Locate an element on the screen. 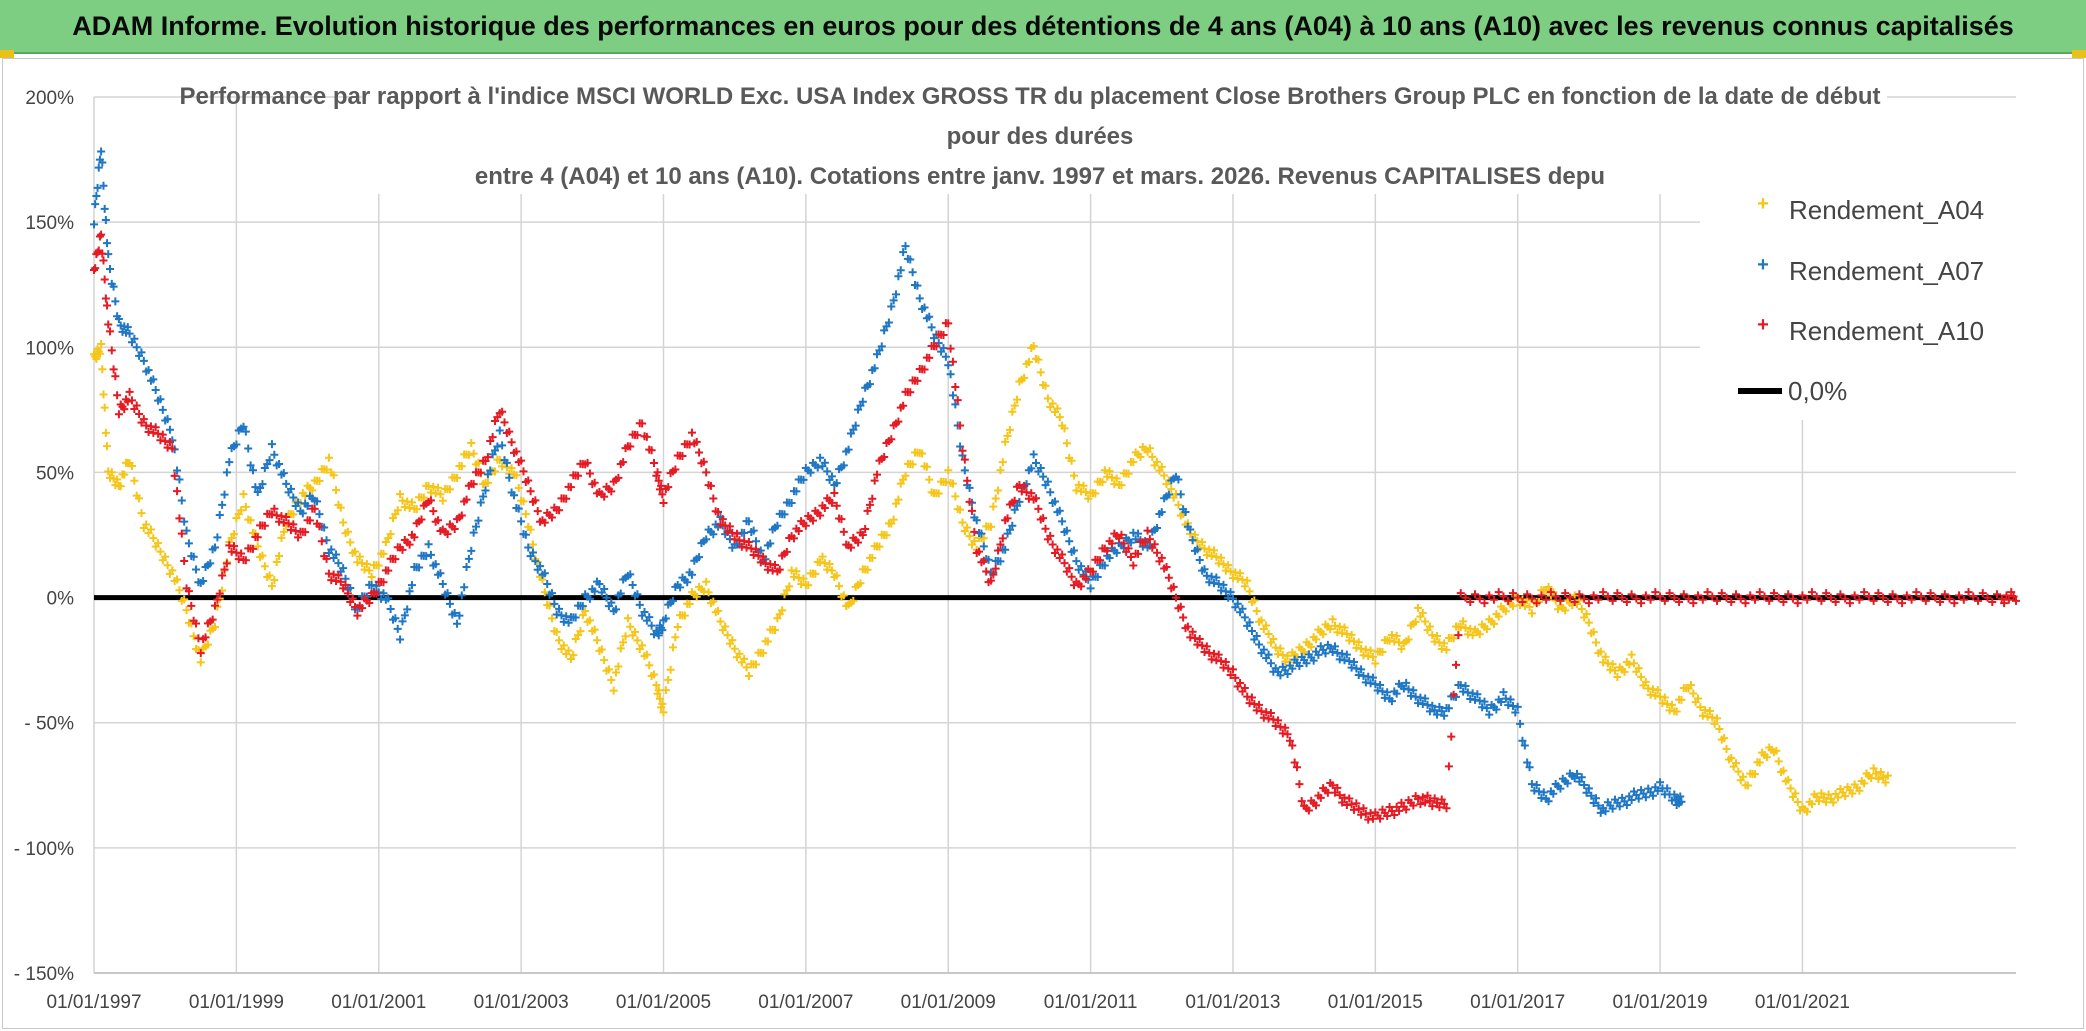  x-tick-label: 01/01/2013 is located at coordinates (1232, 1002).